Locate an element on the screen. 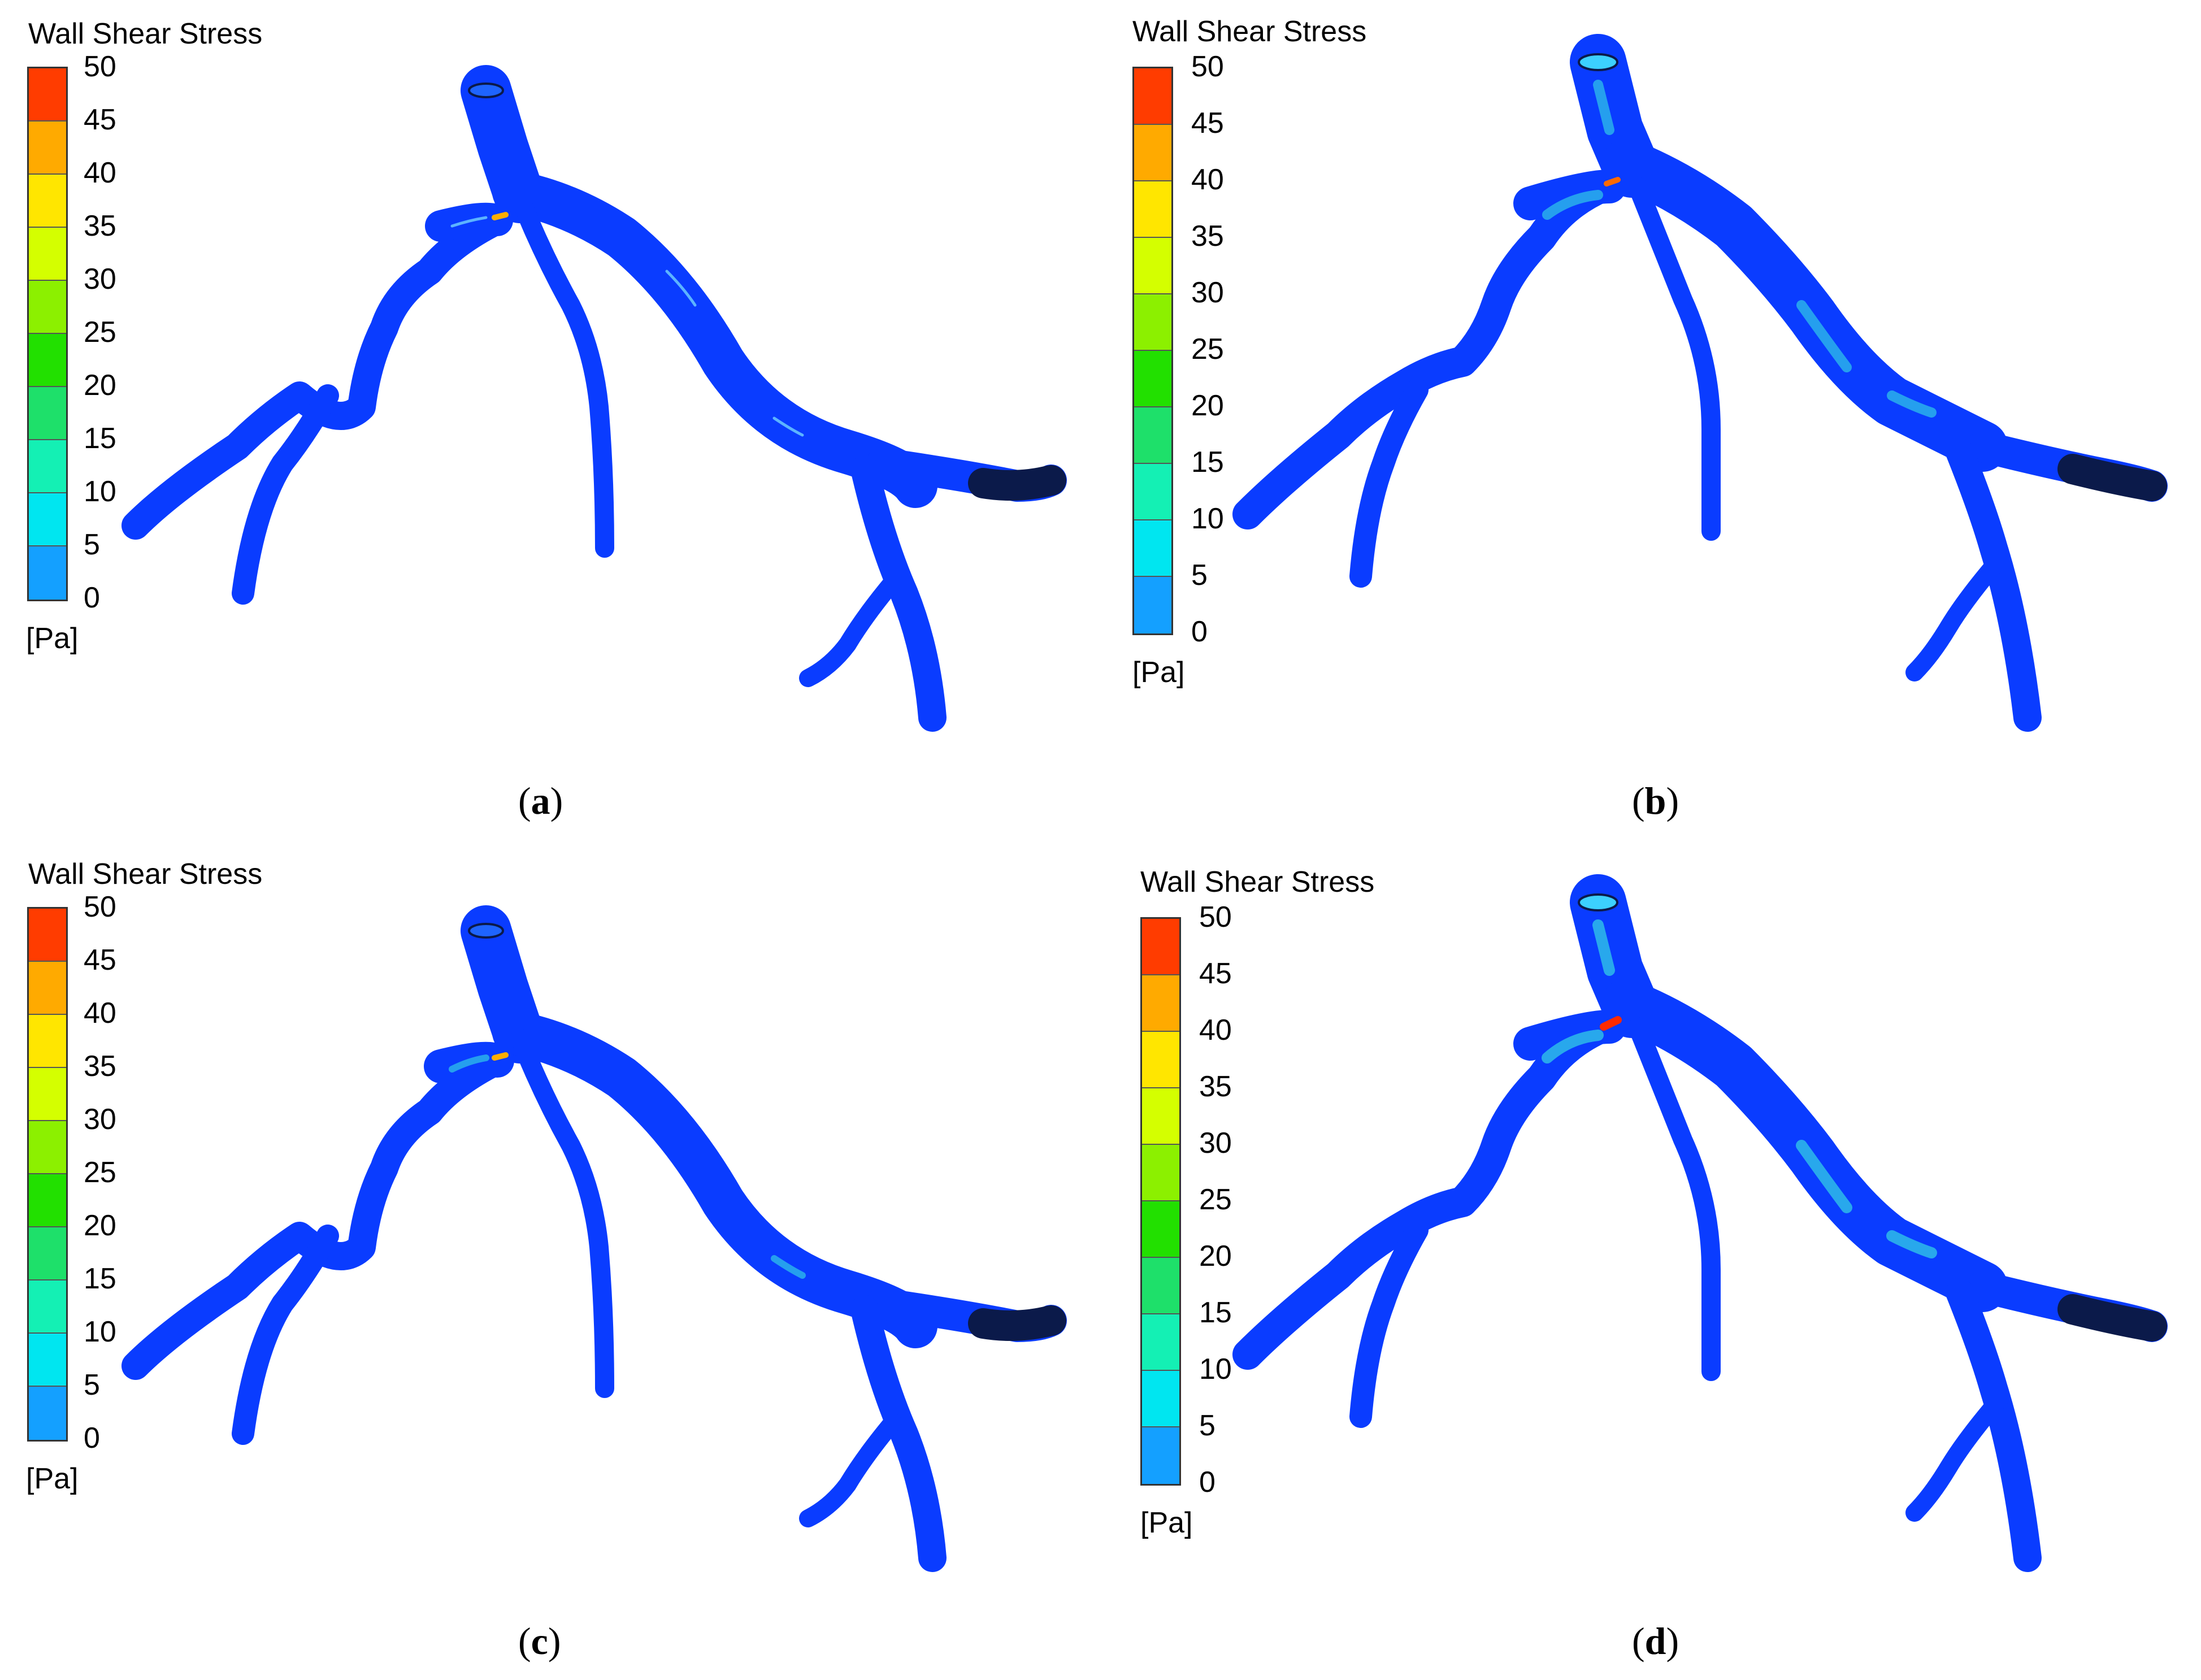  panel-caption: (c) is located at coordinates (539, 1641).